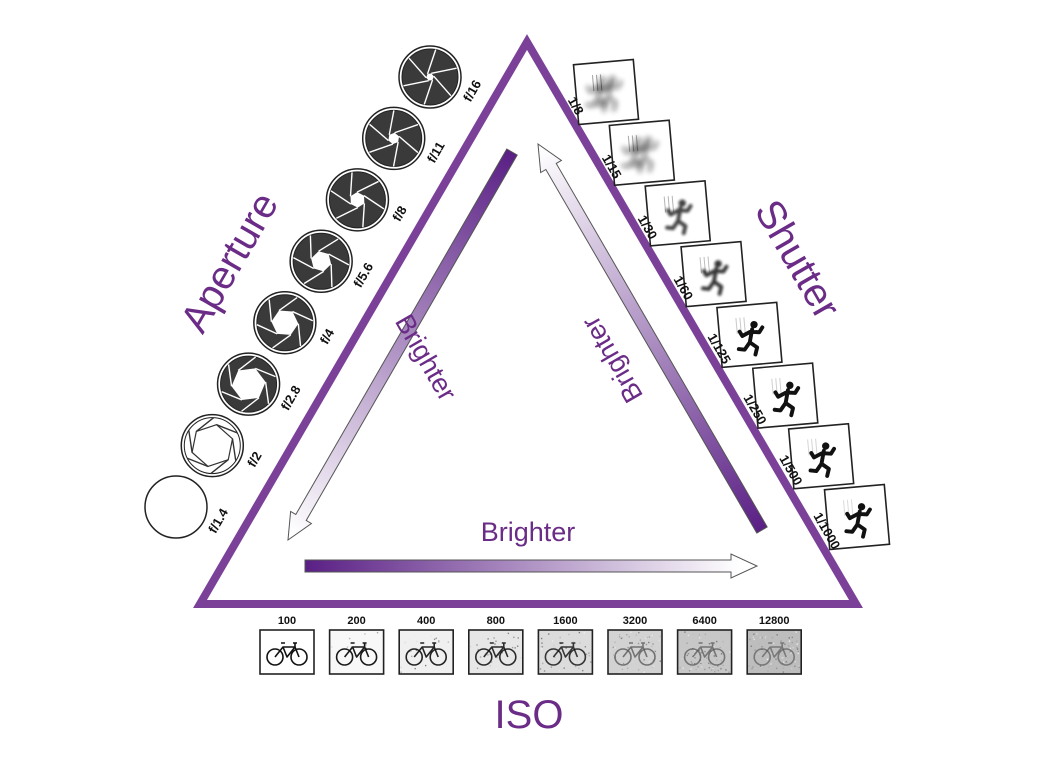 This screenshot has height=757, width=1038. I want to click on aperture-stop-label: f/5.6, so click(363, 275).